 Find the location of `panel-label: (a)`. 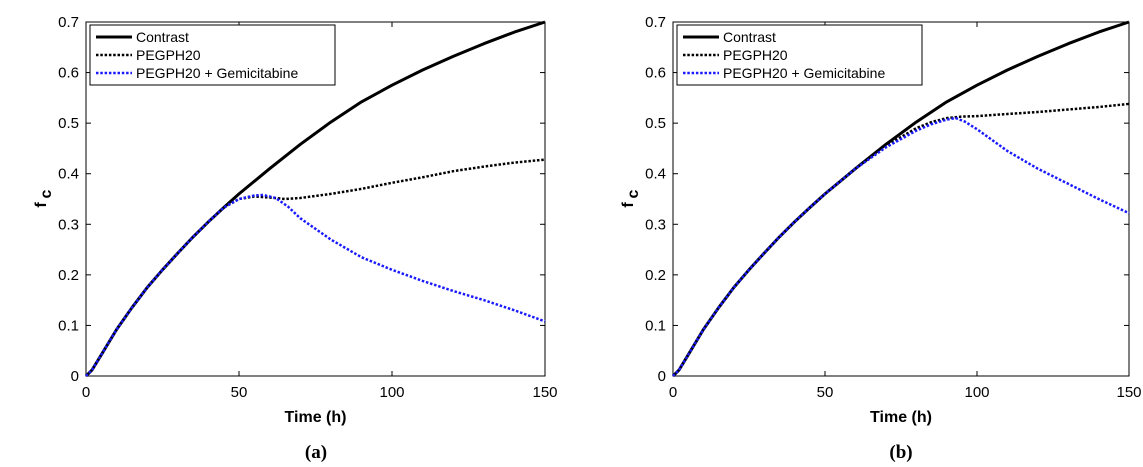

panel-label: (a) is located at coordinates (316, 452).